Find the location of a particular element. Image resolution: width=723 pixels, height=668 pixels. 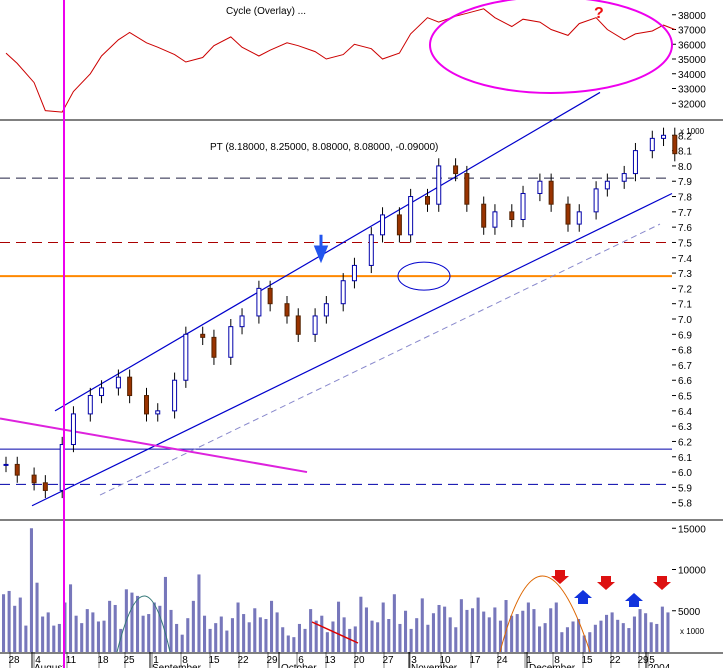

arrow-up-blue is located at coordinates (583, 597).